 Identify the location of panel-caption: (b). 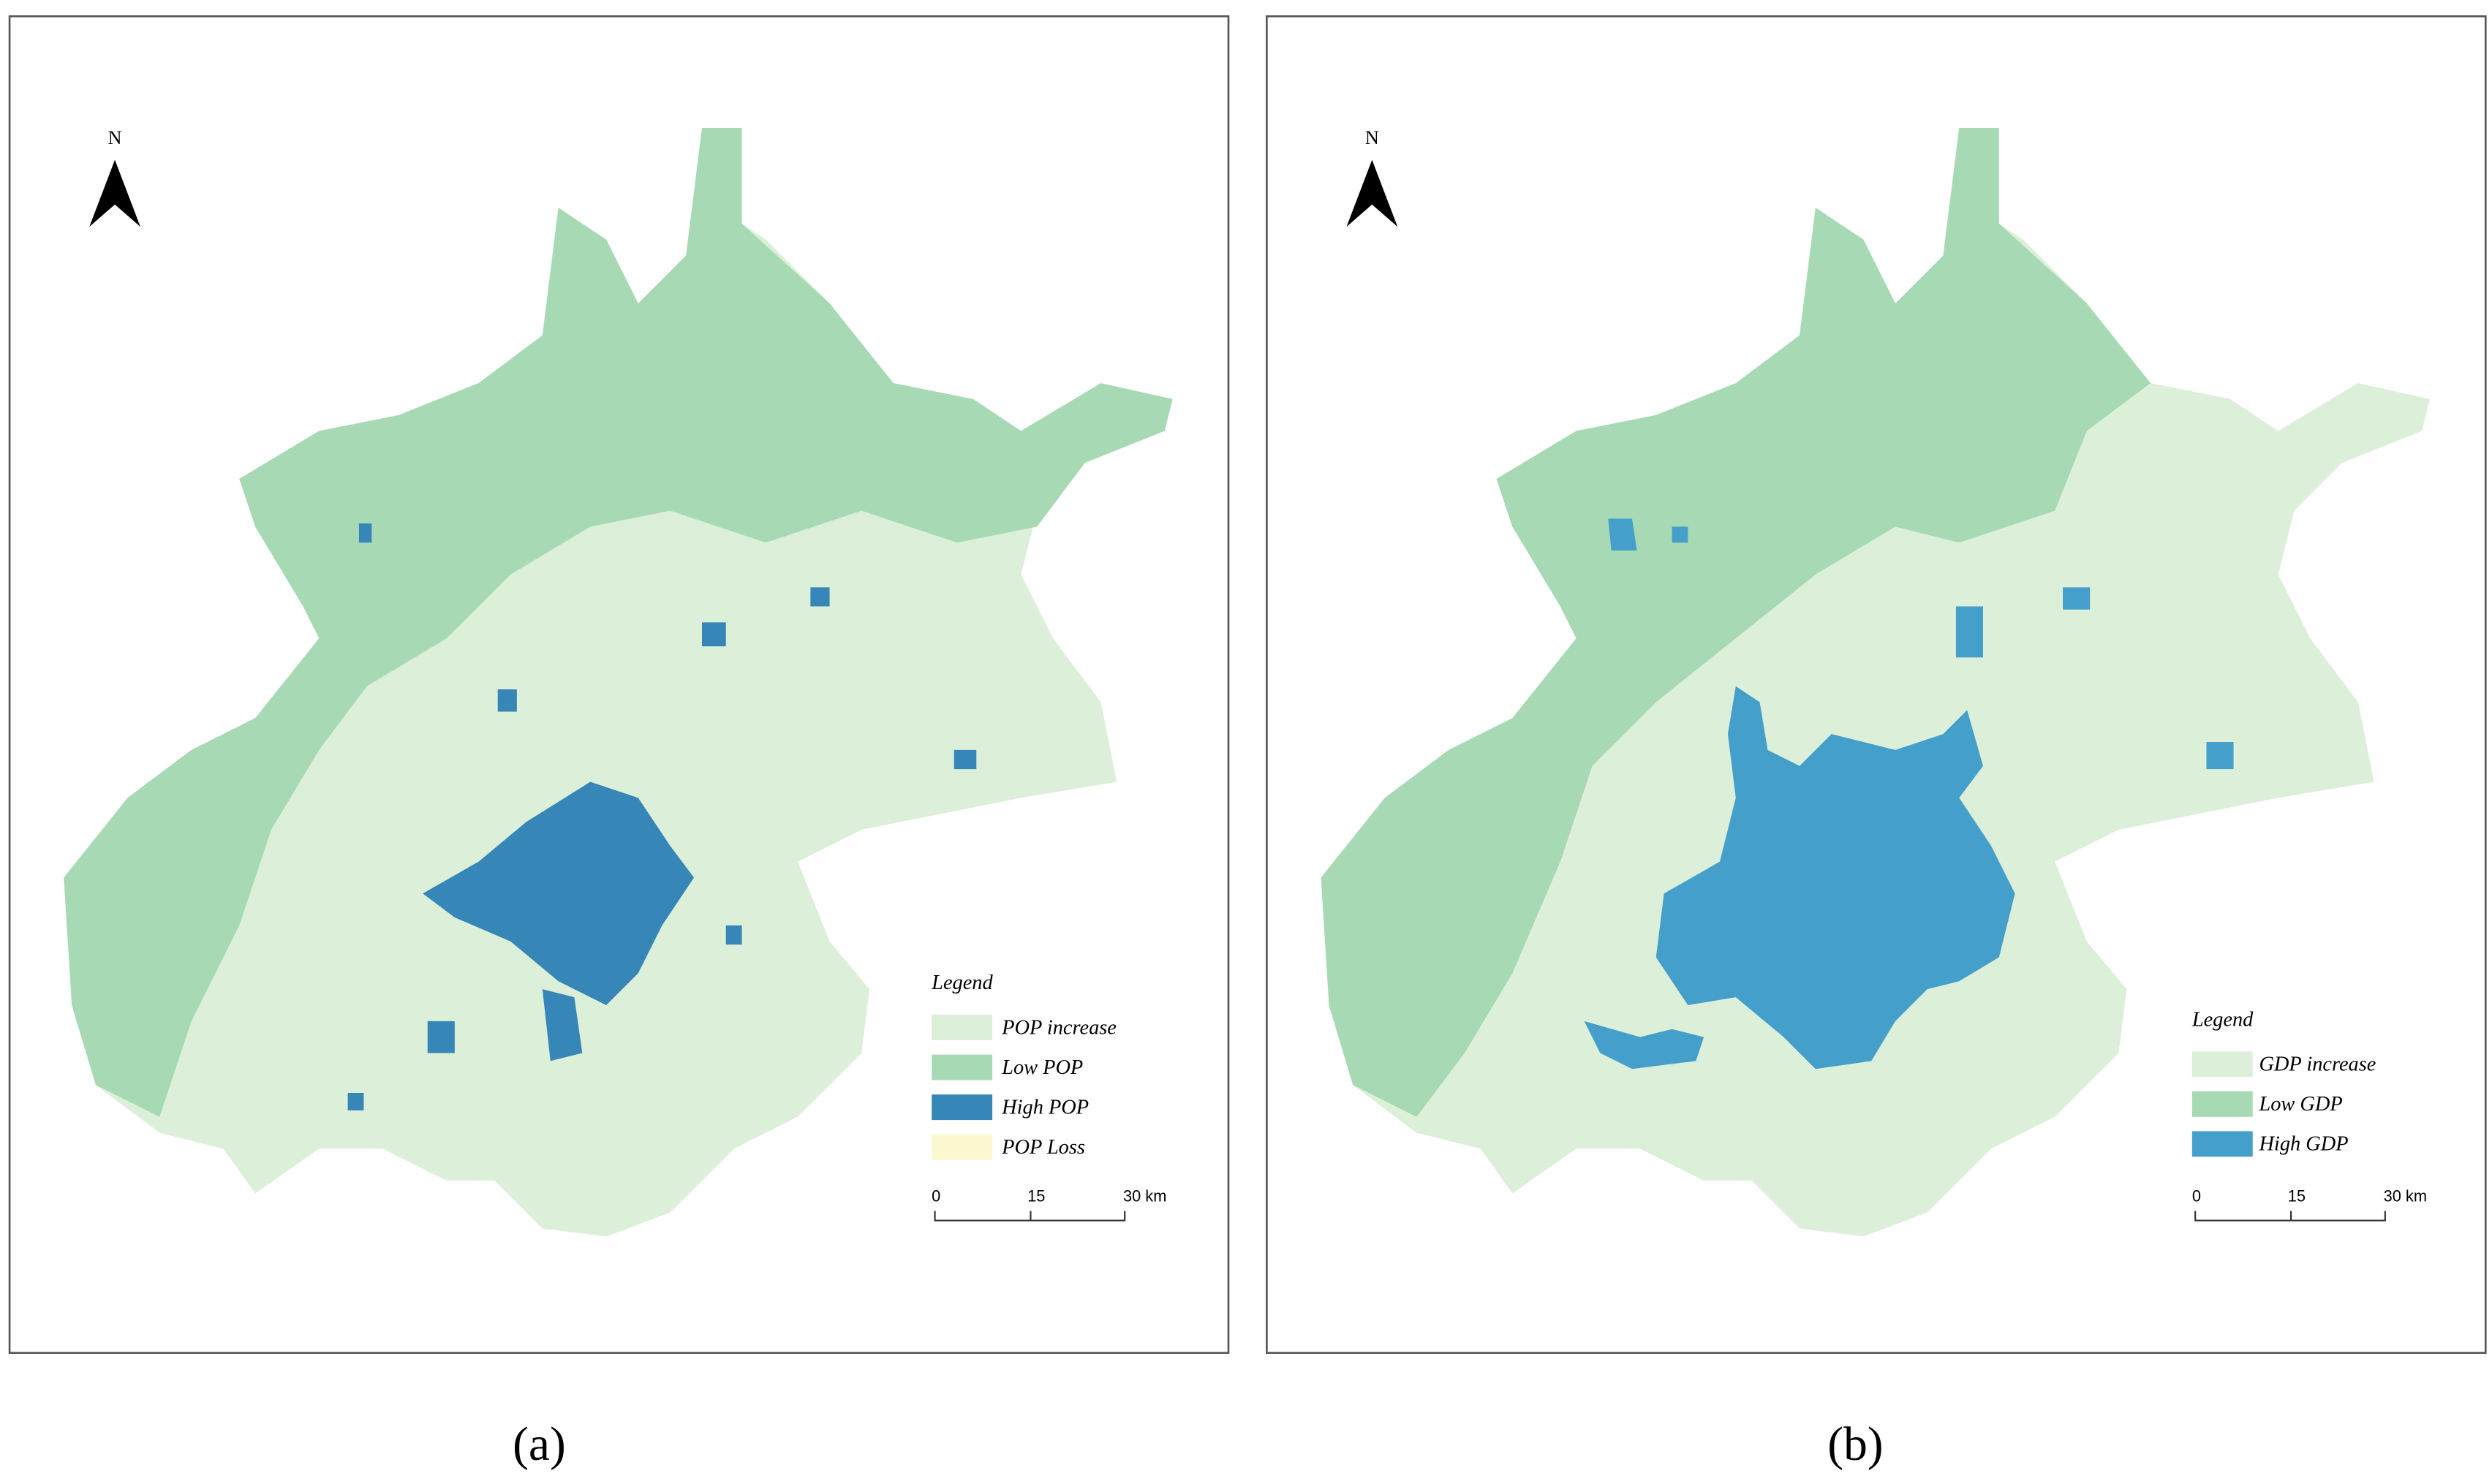
(1855, 1444).